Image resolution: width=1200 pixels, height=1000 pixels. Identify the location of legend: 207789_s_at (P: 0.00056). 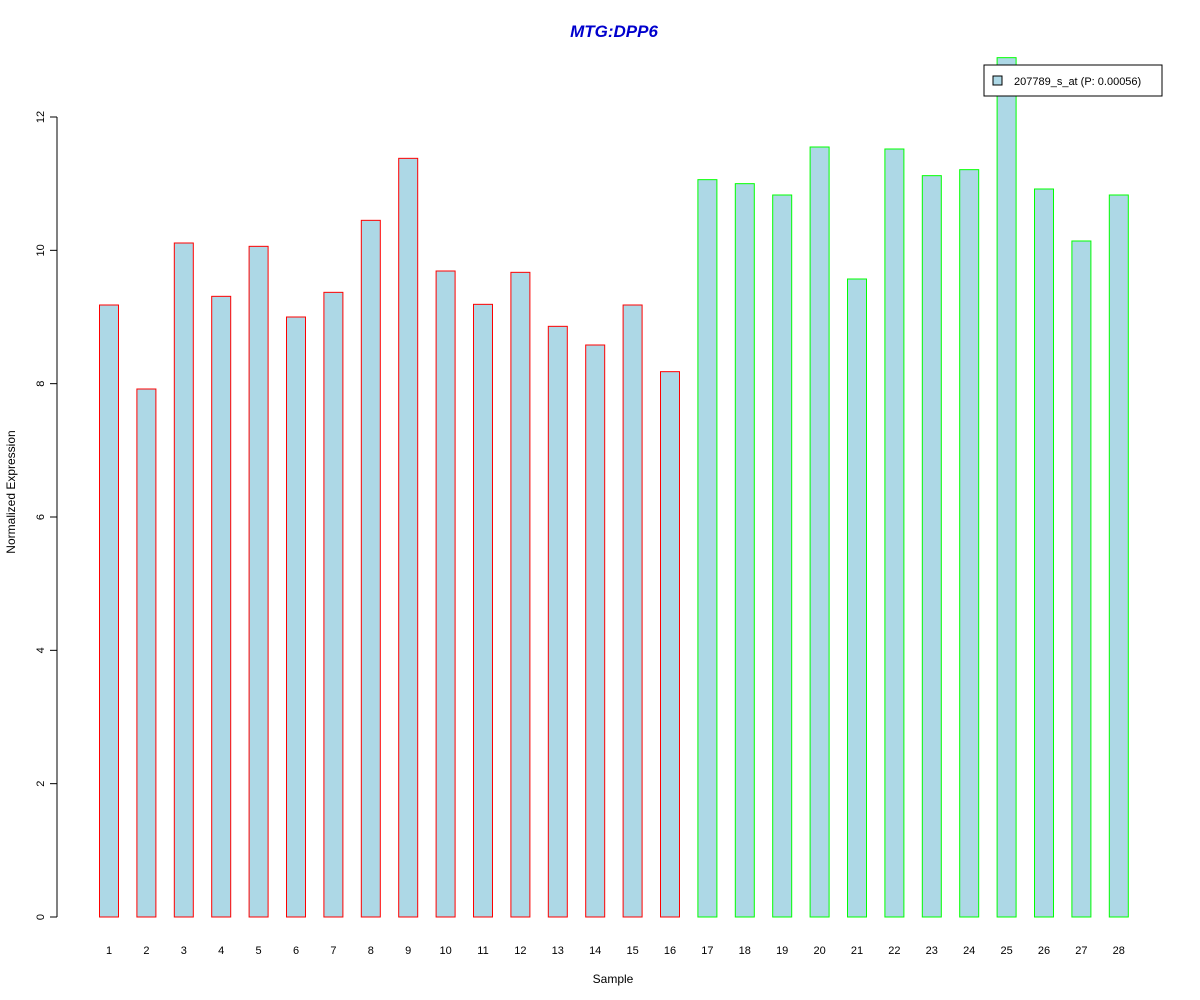
(1073, 80).